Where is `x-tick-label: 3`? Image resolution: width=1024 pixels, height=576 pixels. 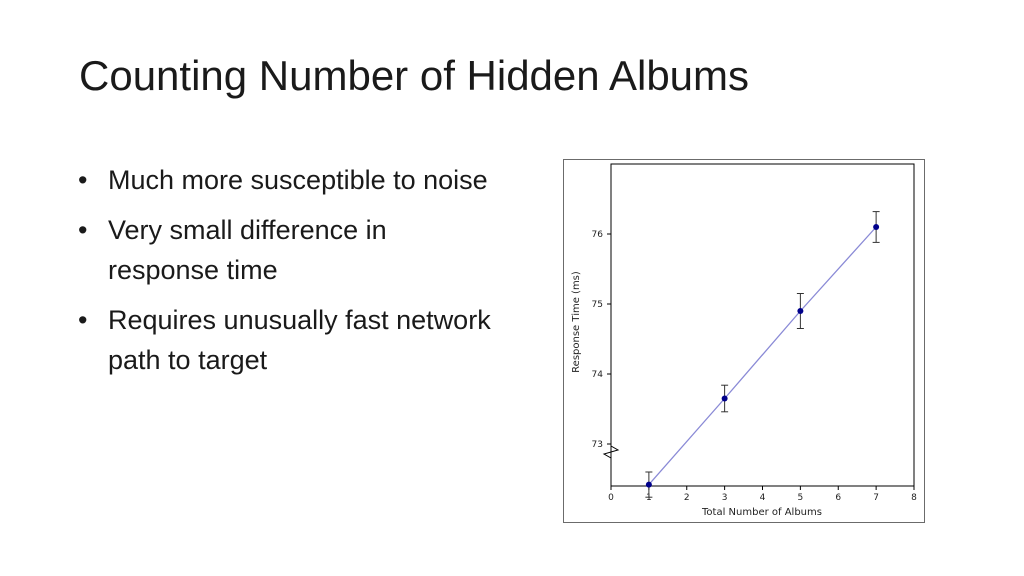
x-tick-label: 3 is located at coordinates (725, 498).